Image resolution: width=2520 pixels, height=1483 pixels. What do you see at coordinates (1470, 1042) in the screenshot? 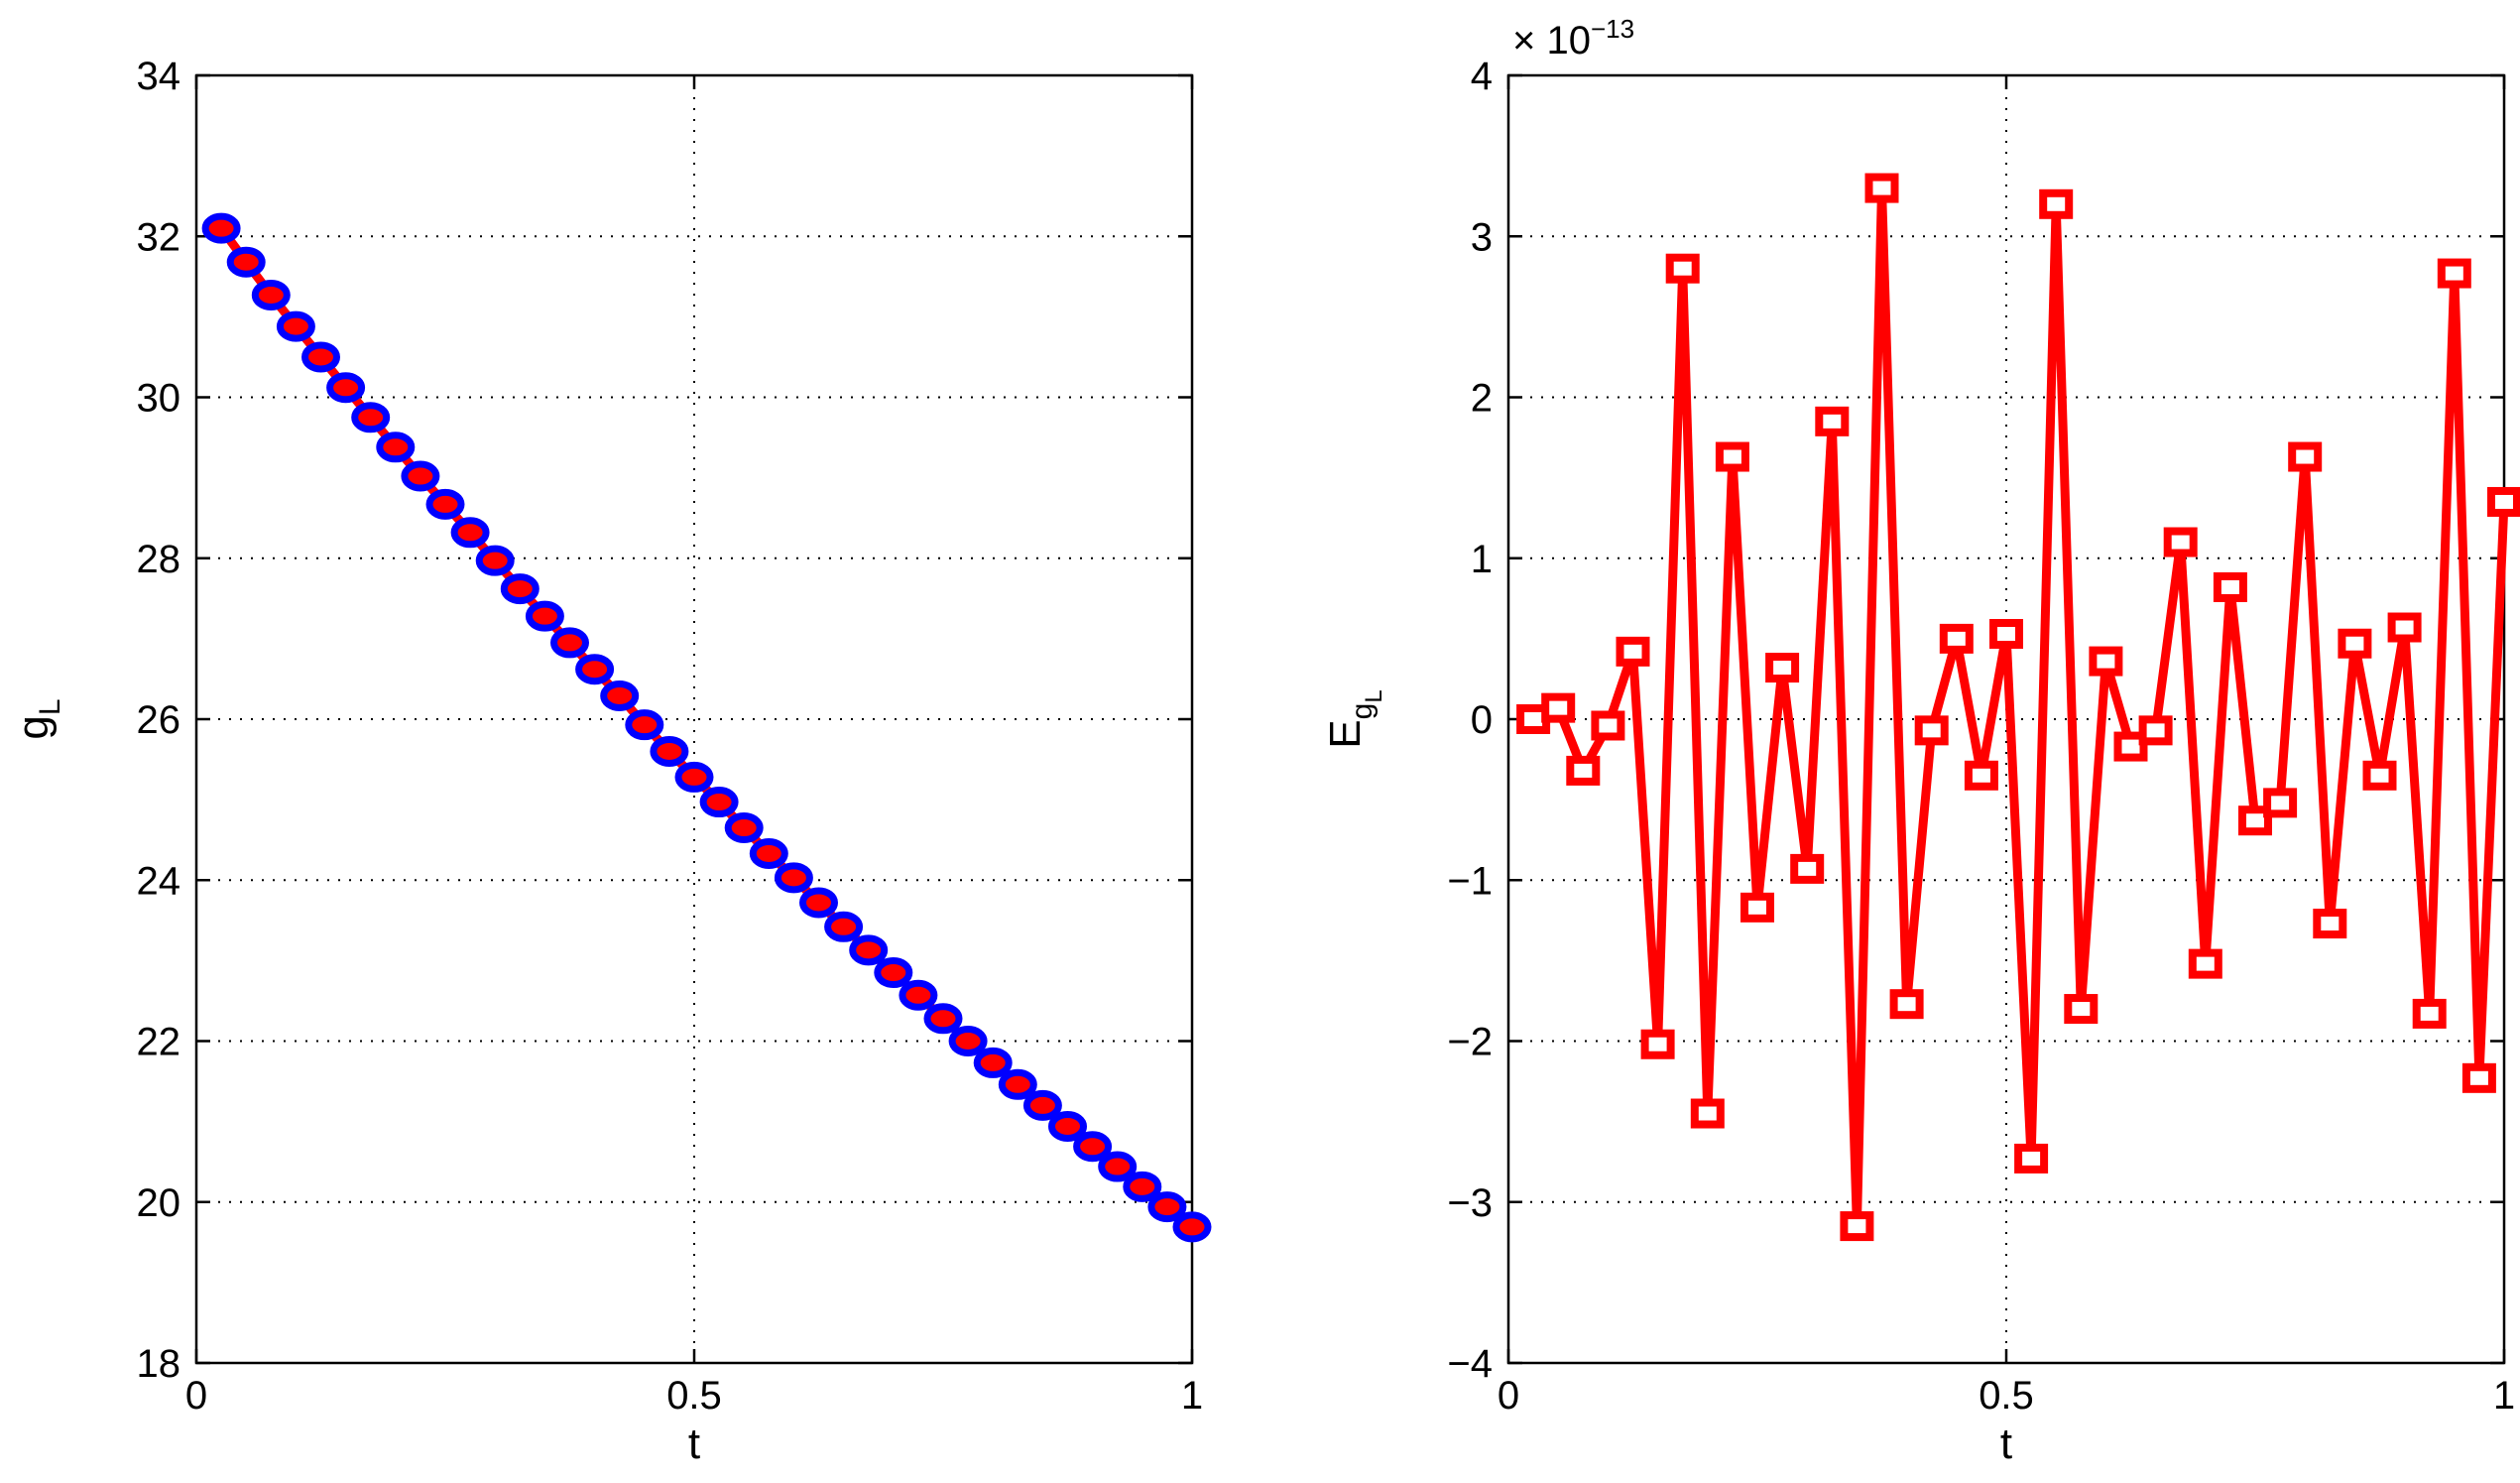
I see `y-tick-label: −2` at bounding box center [1470, 1042].